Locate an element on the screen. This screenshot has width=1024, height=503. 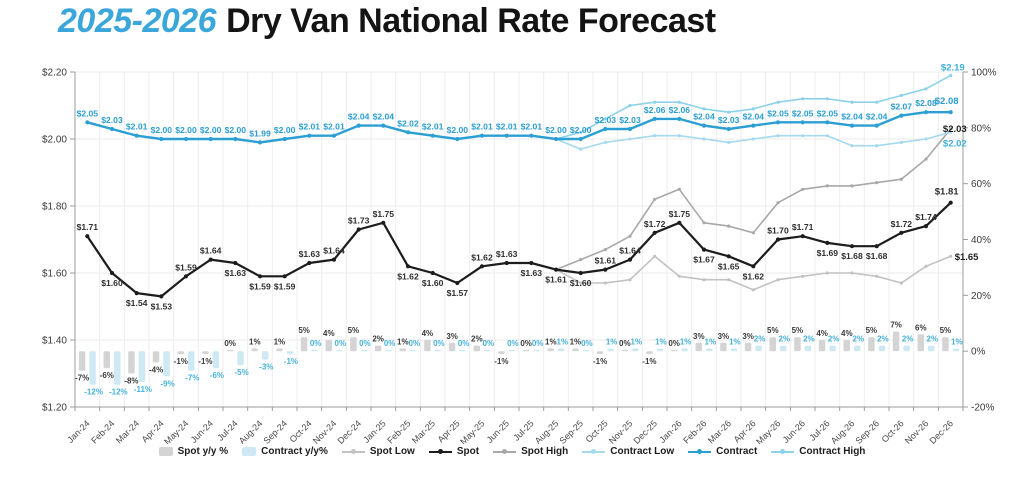
left-axis-tick-label: $2.00 is located at coordinates (54, 140).